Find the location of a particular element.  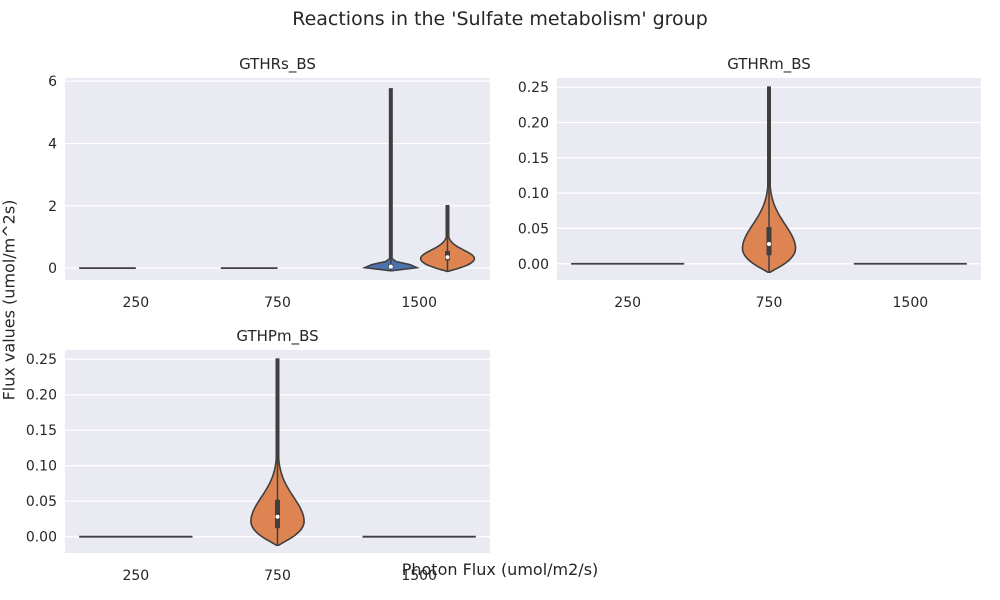

panel-title: GTHPm_BS is located at coordinates (277, 336).